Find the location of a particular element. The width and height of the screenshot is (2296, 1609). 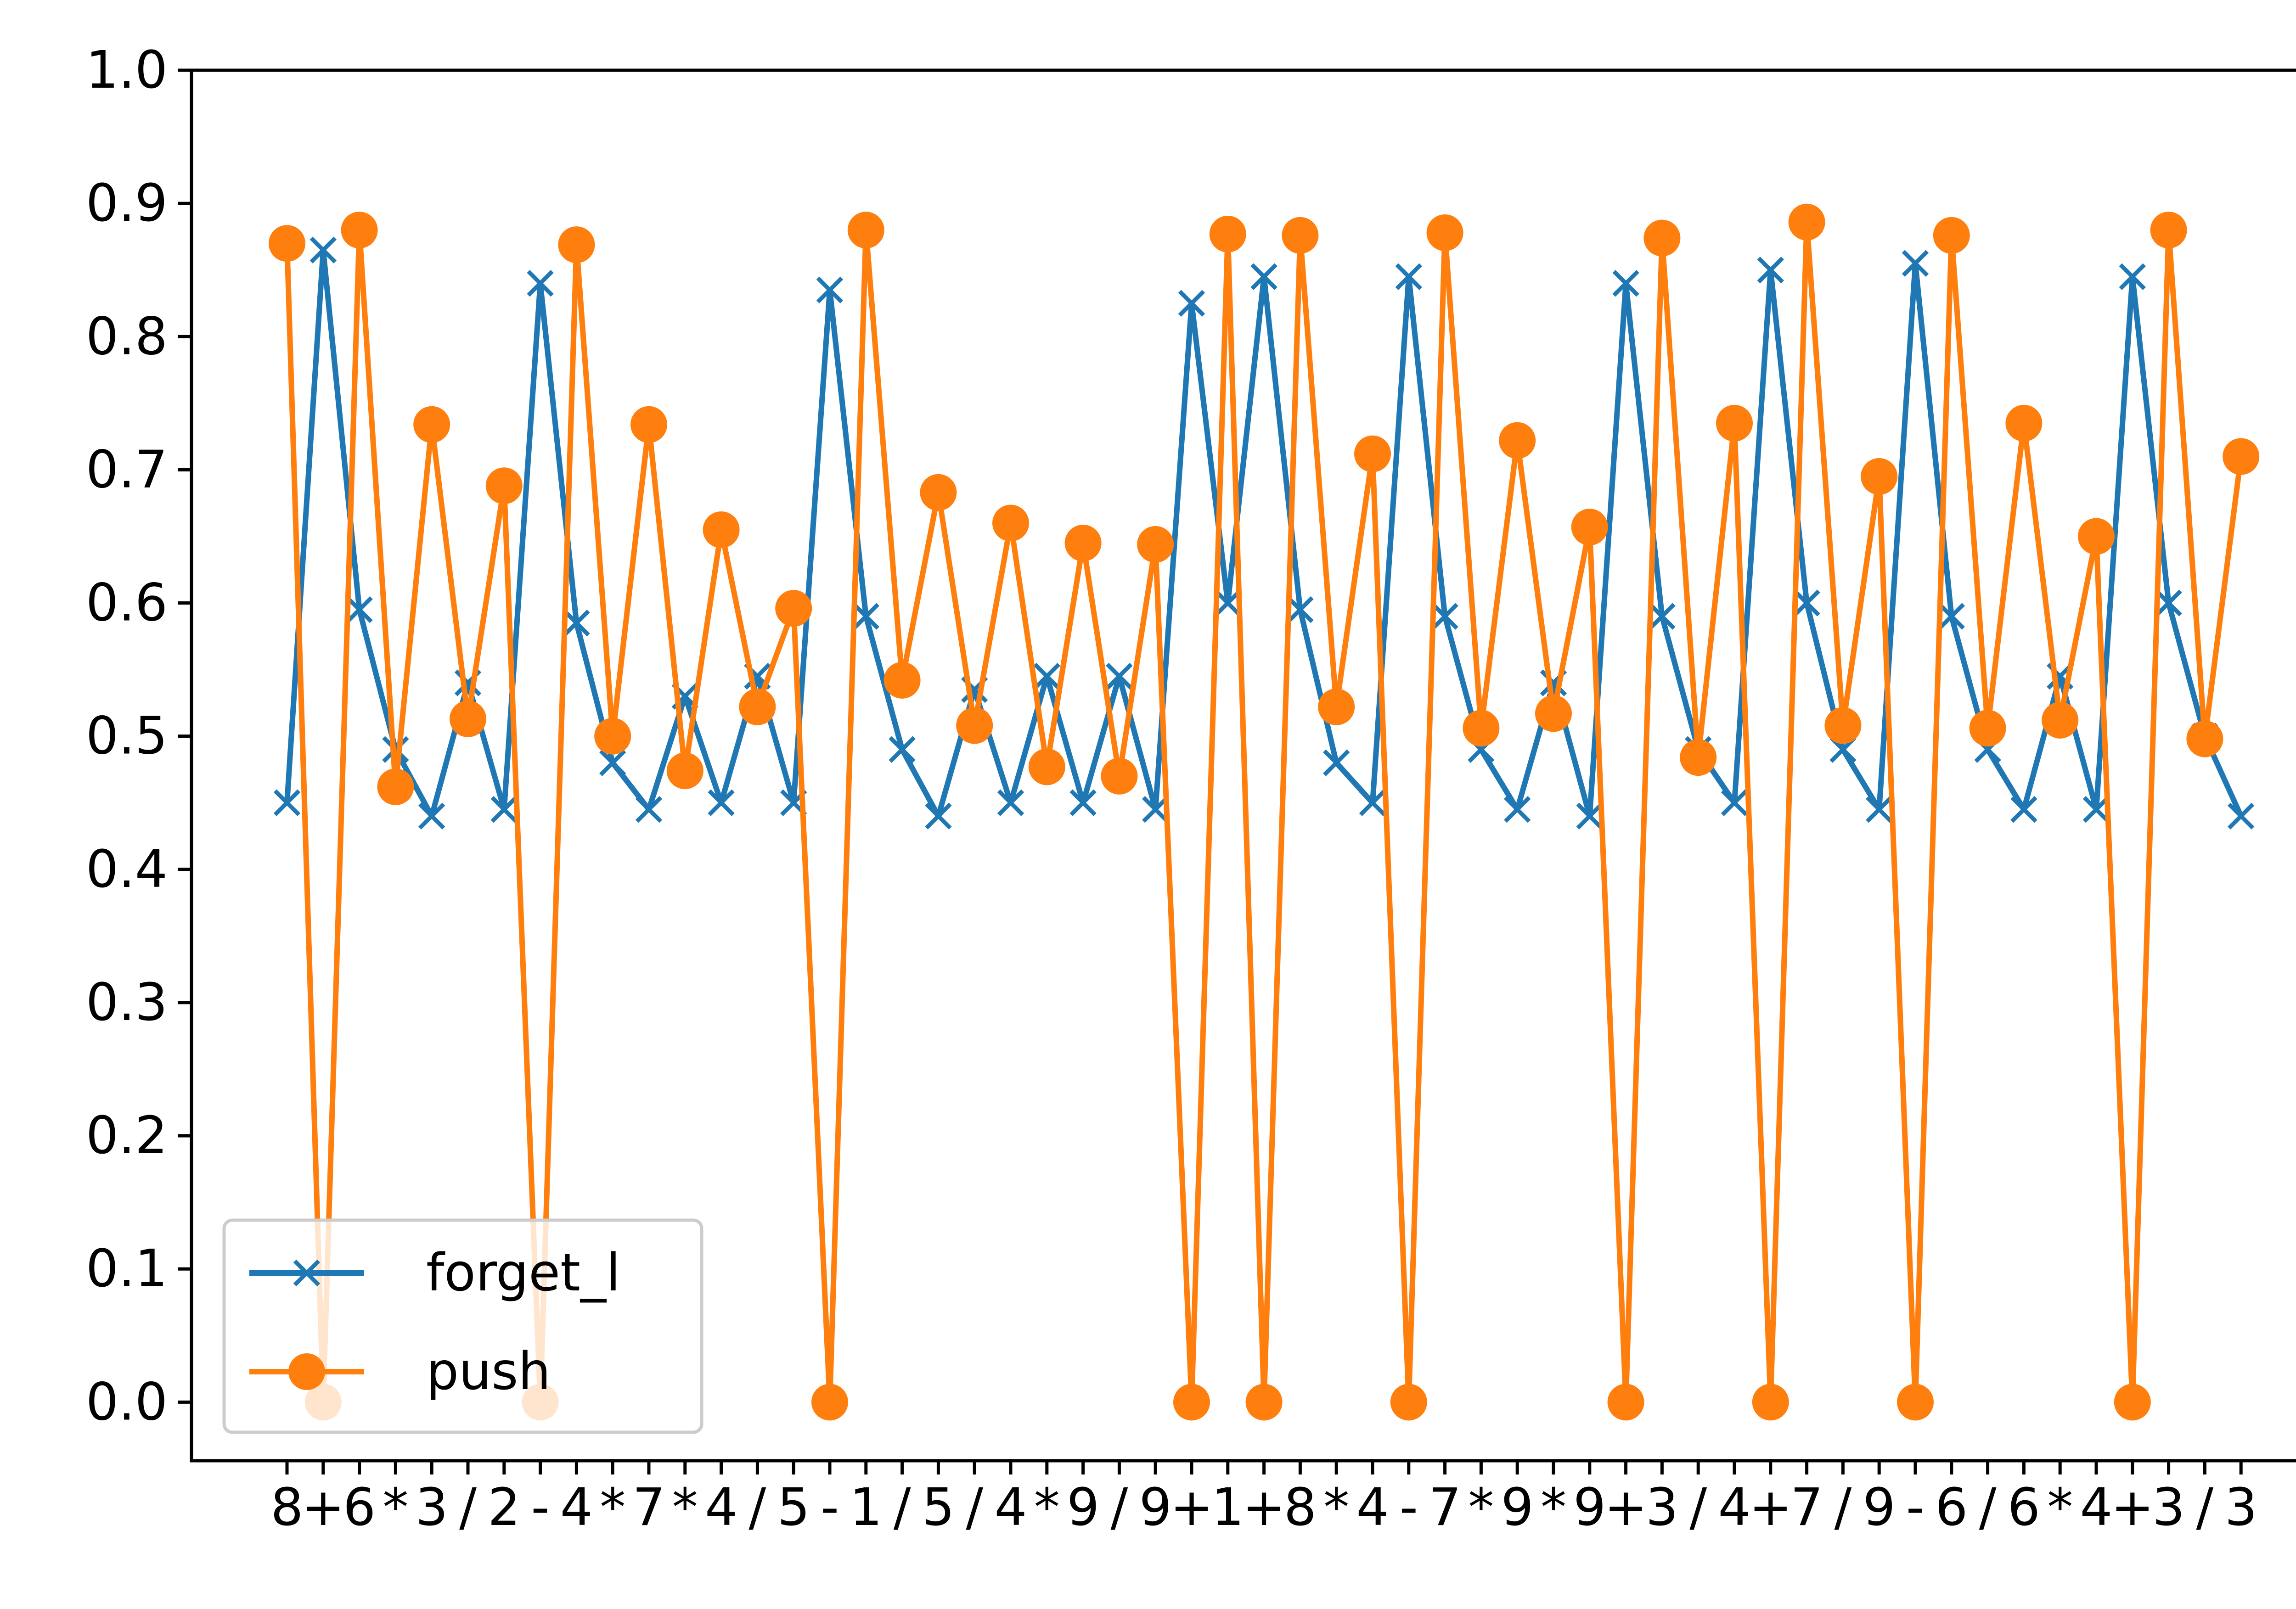

x-tick-label: 1 is located at coordinates (1227, 1508).